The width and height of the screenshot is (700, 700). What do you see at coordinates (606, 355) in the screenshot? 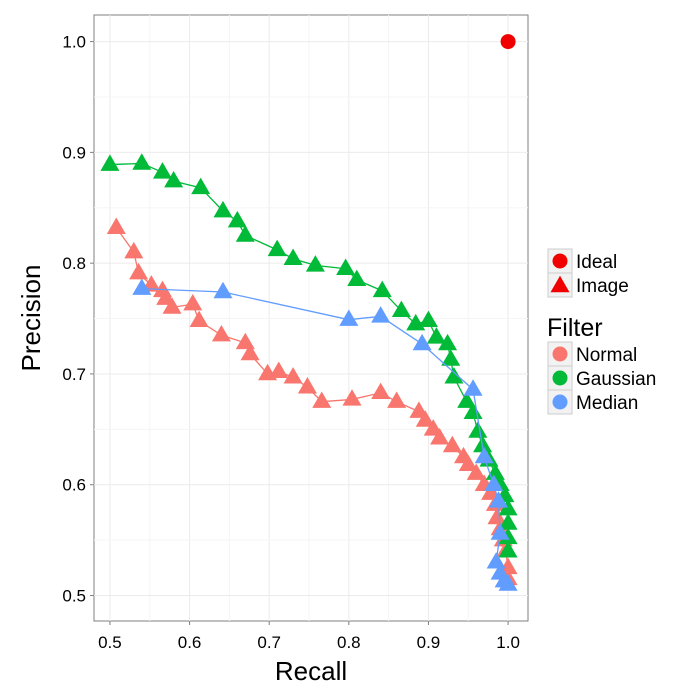
I see `legend-label: Normal` at bounding box center [606, 355].